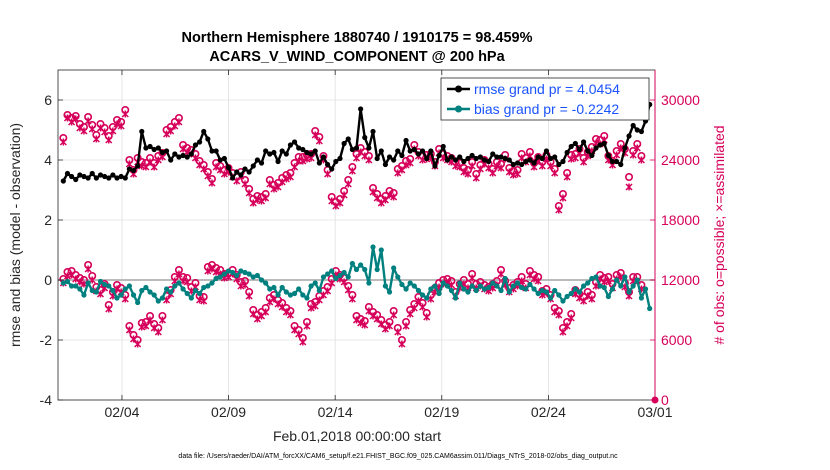  Describe the element at coordinates (654, 412) in the screenshot. I see `x-tick-label: 03/01` at that location.